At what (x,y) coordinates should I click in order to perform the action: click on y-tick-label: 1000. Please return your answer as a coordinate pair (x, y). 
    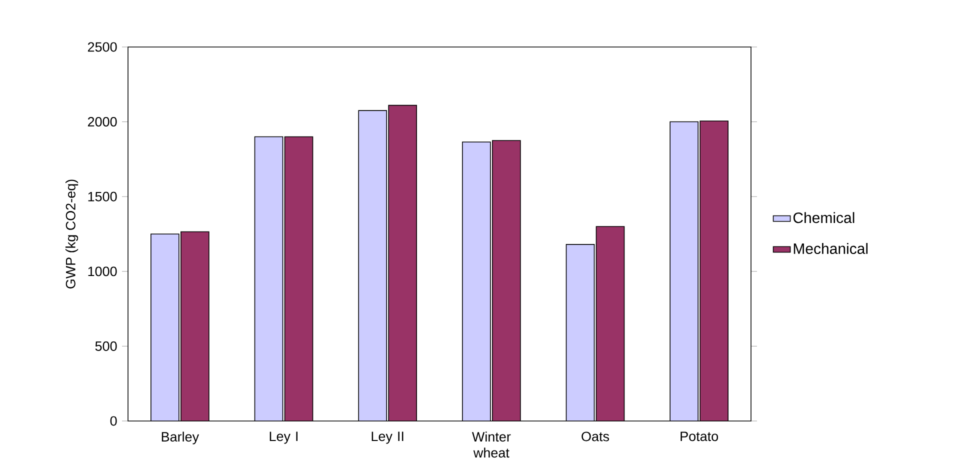
    Looking at the image, I should click on (102, 271).